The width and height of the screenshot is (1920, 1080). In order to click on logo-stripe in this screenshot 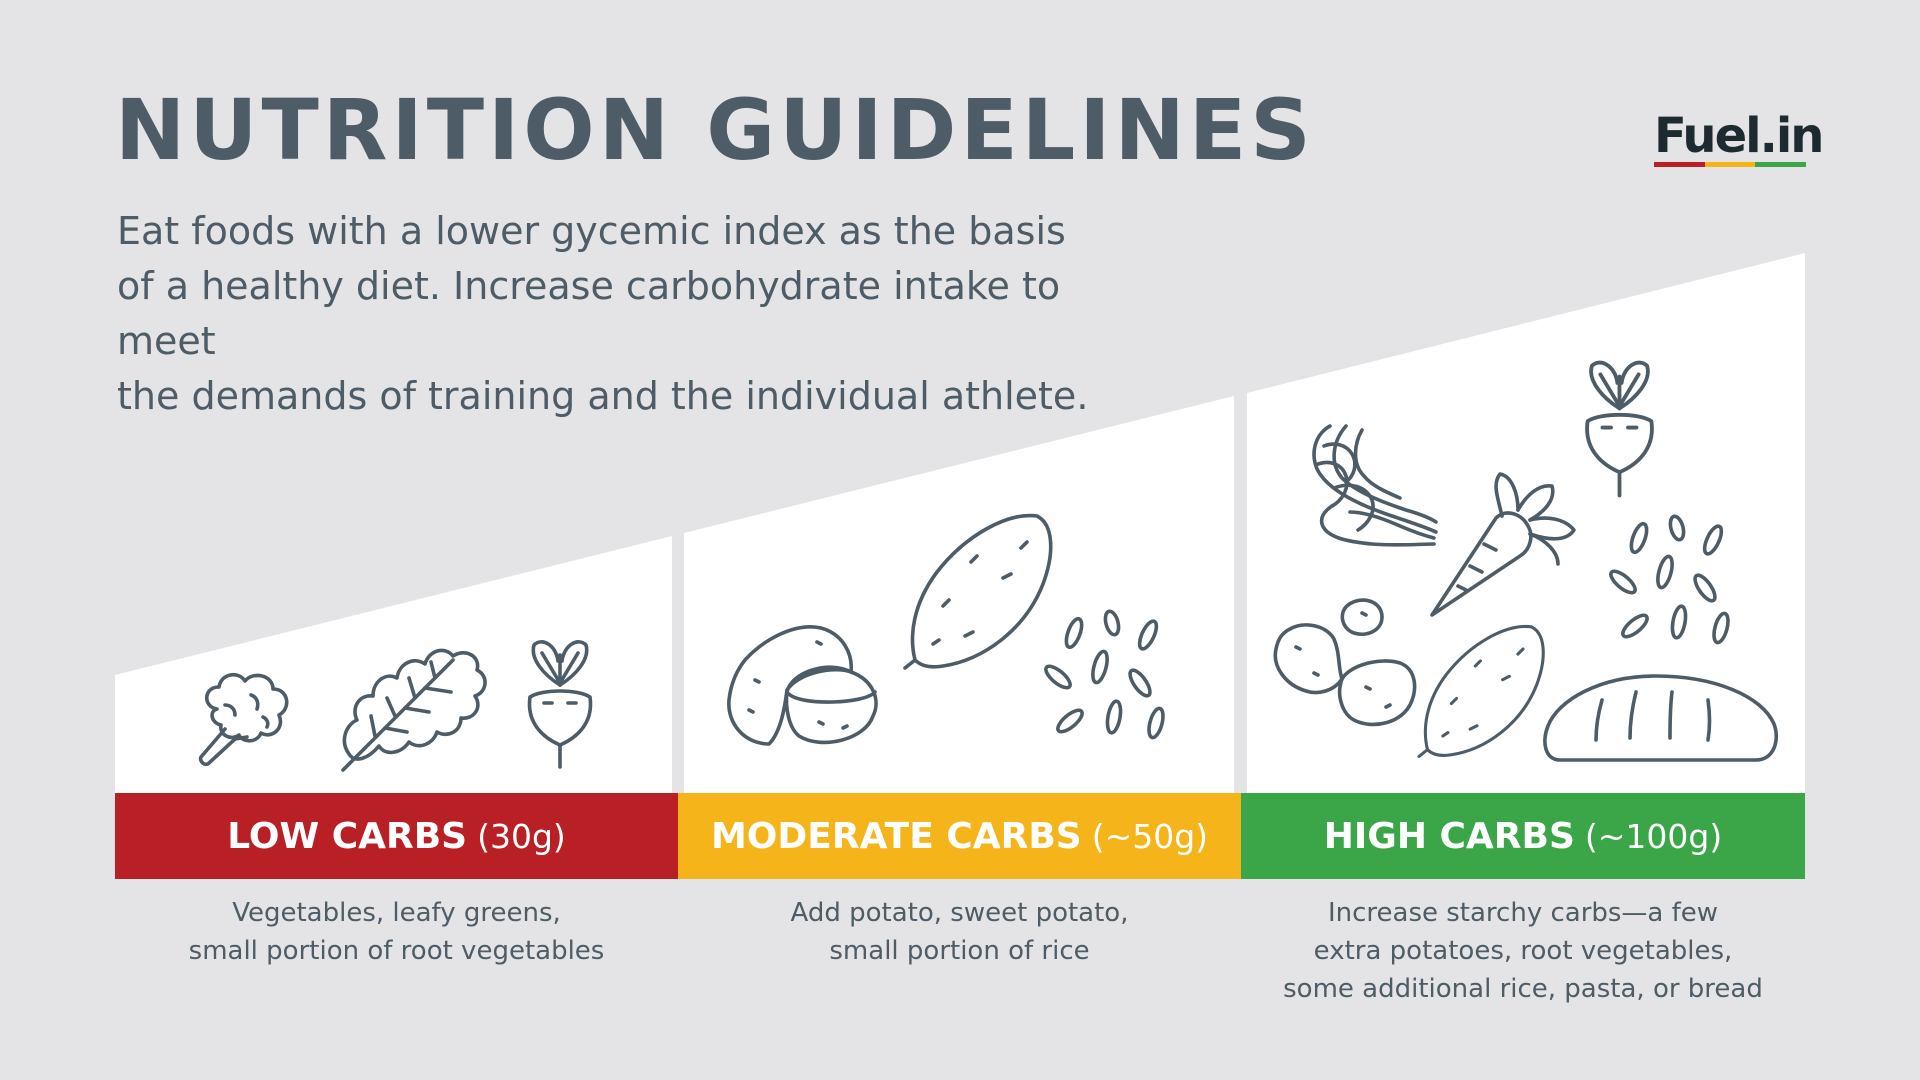, I will do `click(1730, 164)`.